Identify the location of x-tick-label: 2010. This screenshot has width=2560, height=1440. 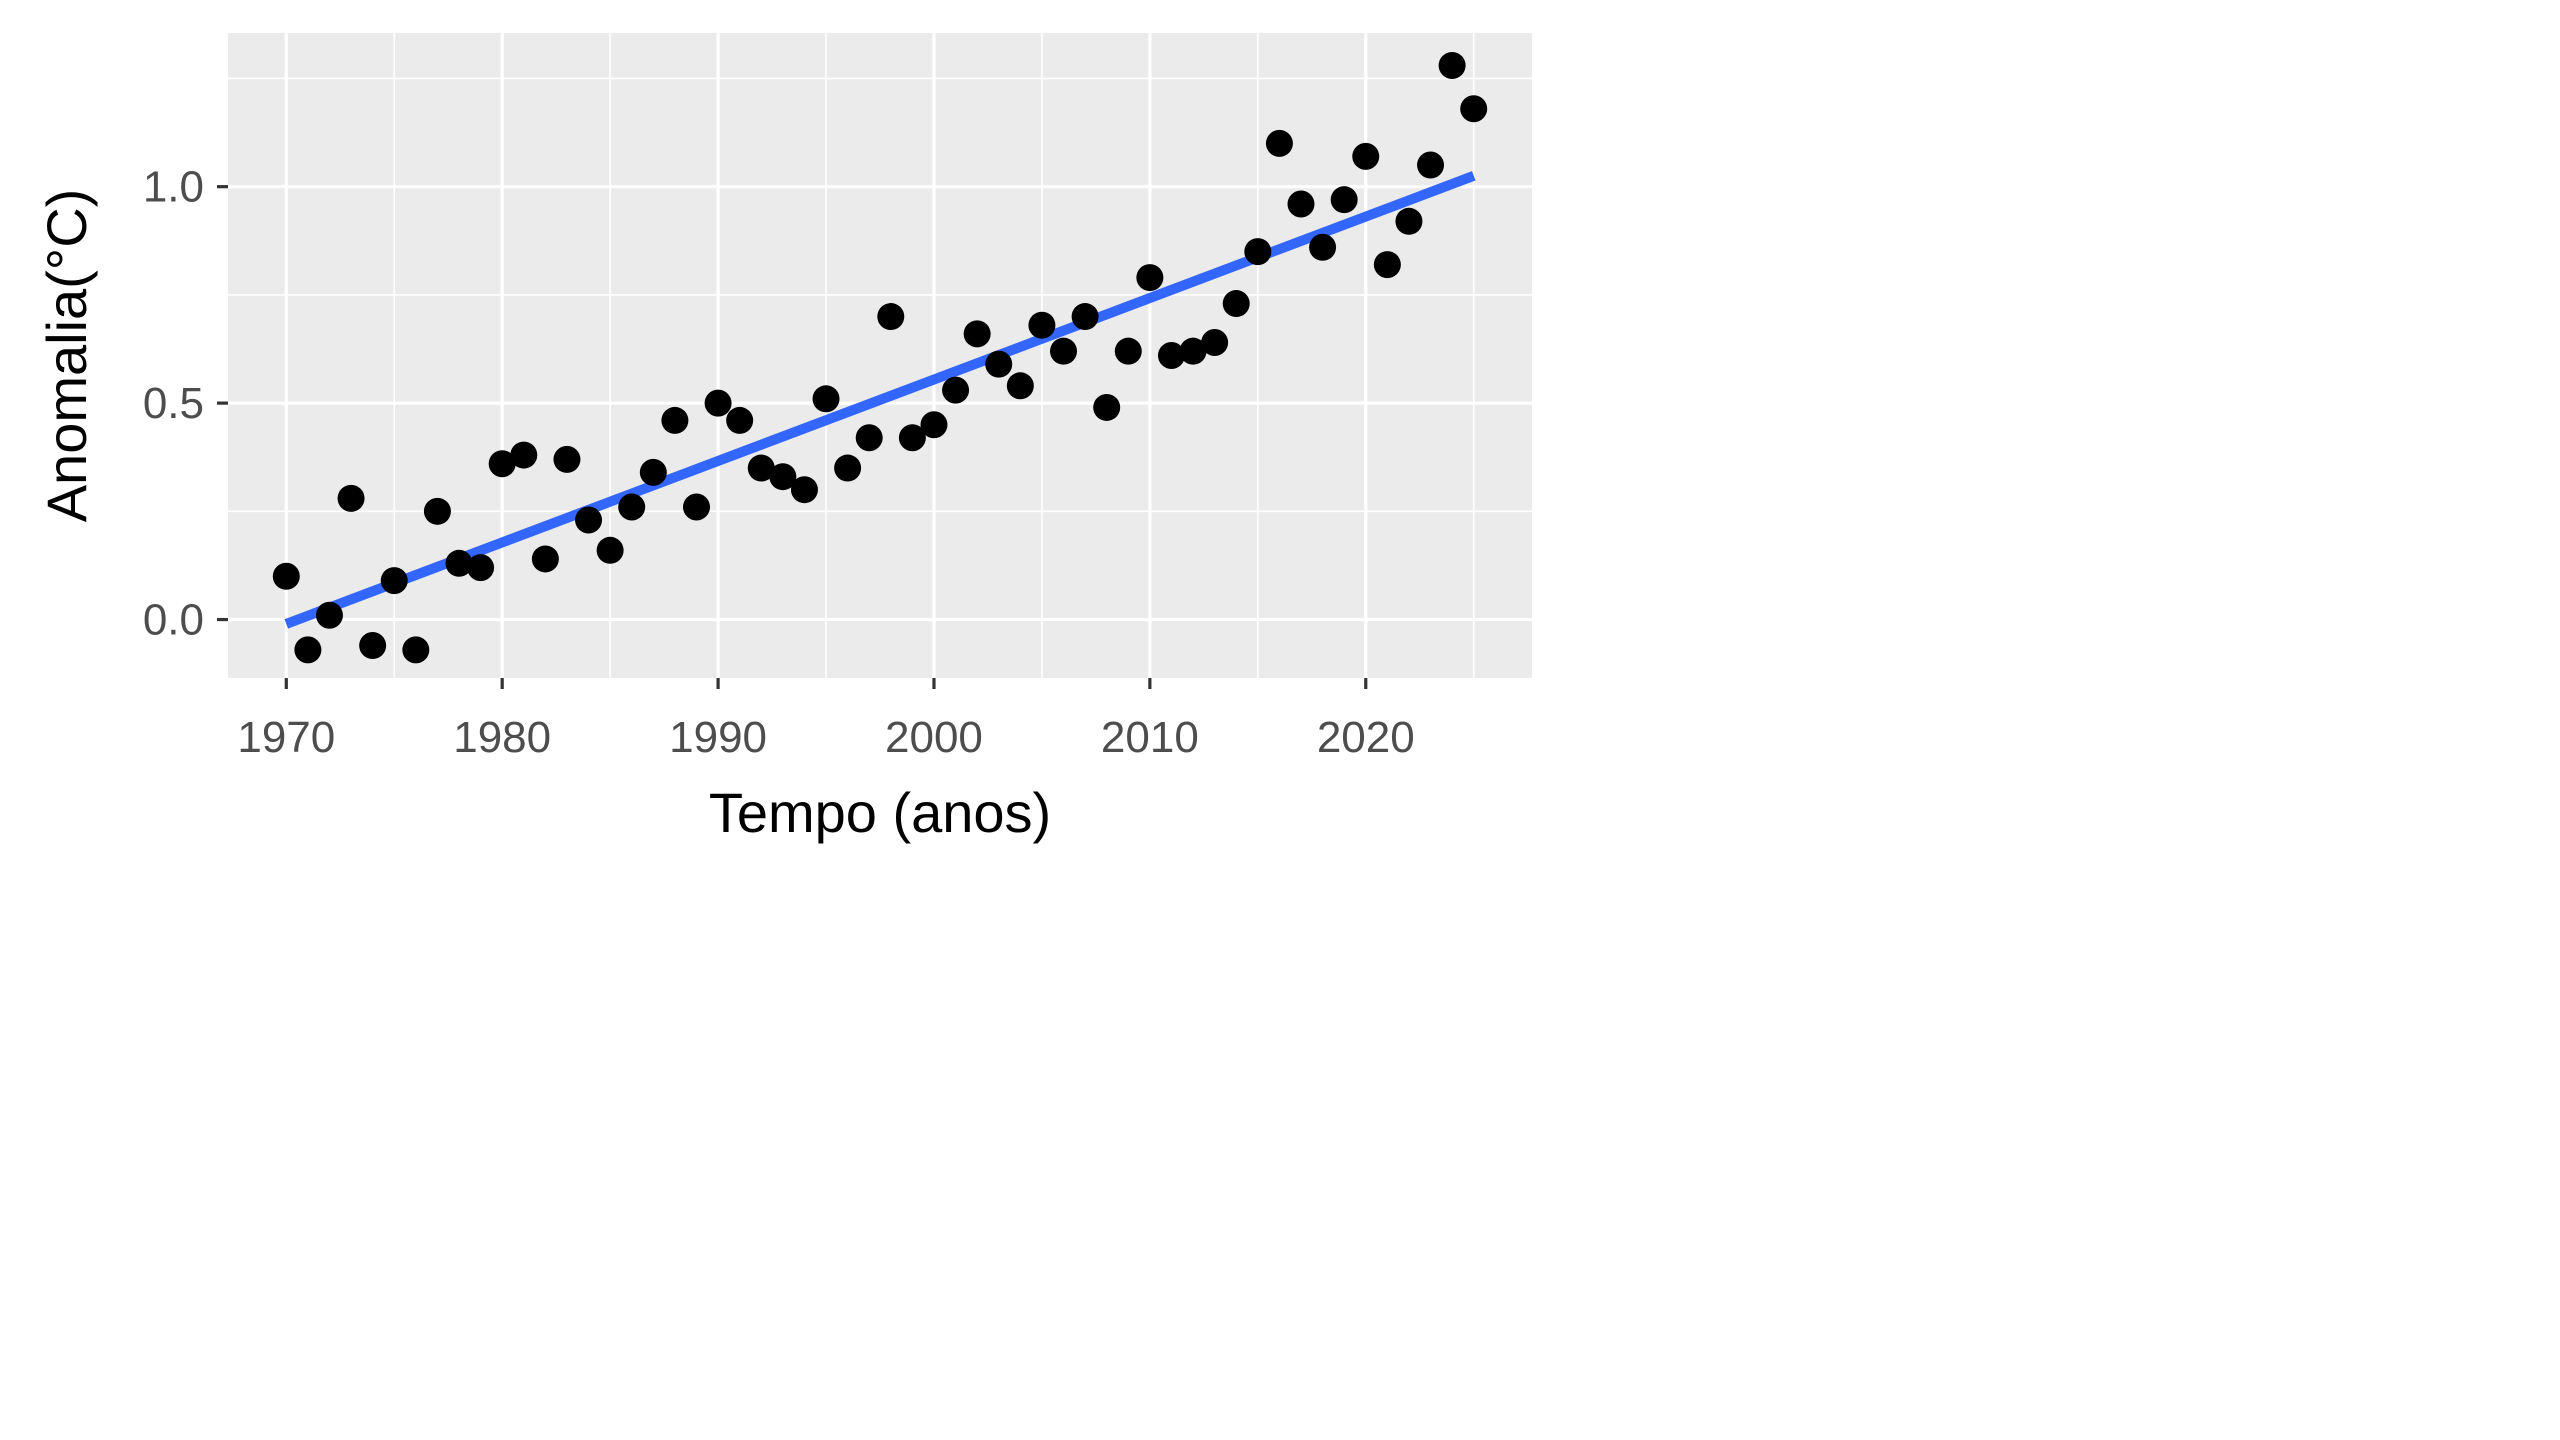
(1150, 737).